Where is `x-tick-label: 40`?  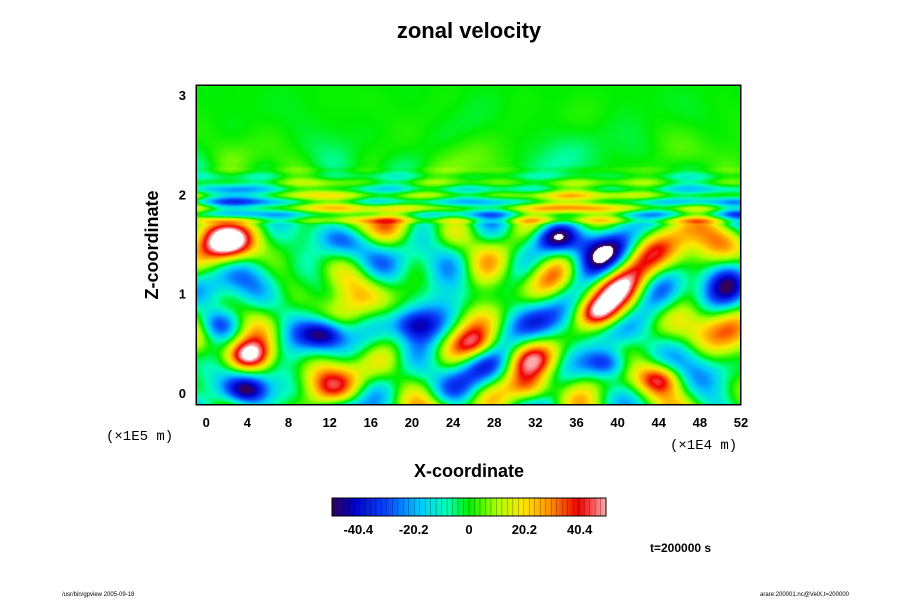 x-tick-label: 40 is located at coordinates (617, 422).